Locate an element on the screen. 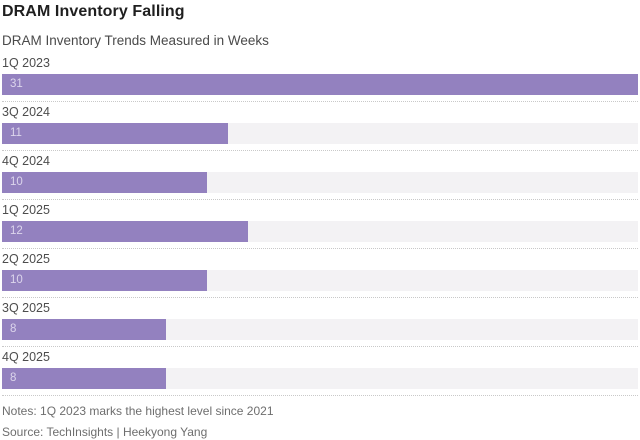  chart-row: 1Q 2025 12 is located at coordinates (320, 224).